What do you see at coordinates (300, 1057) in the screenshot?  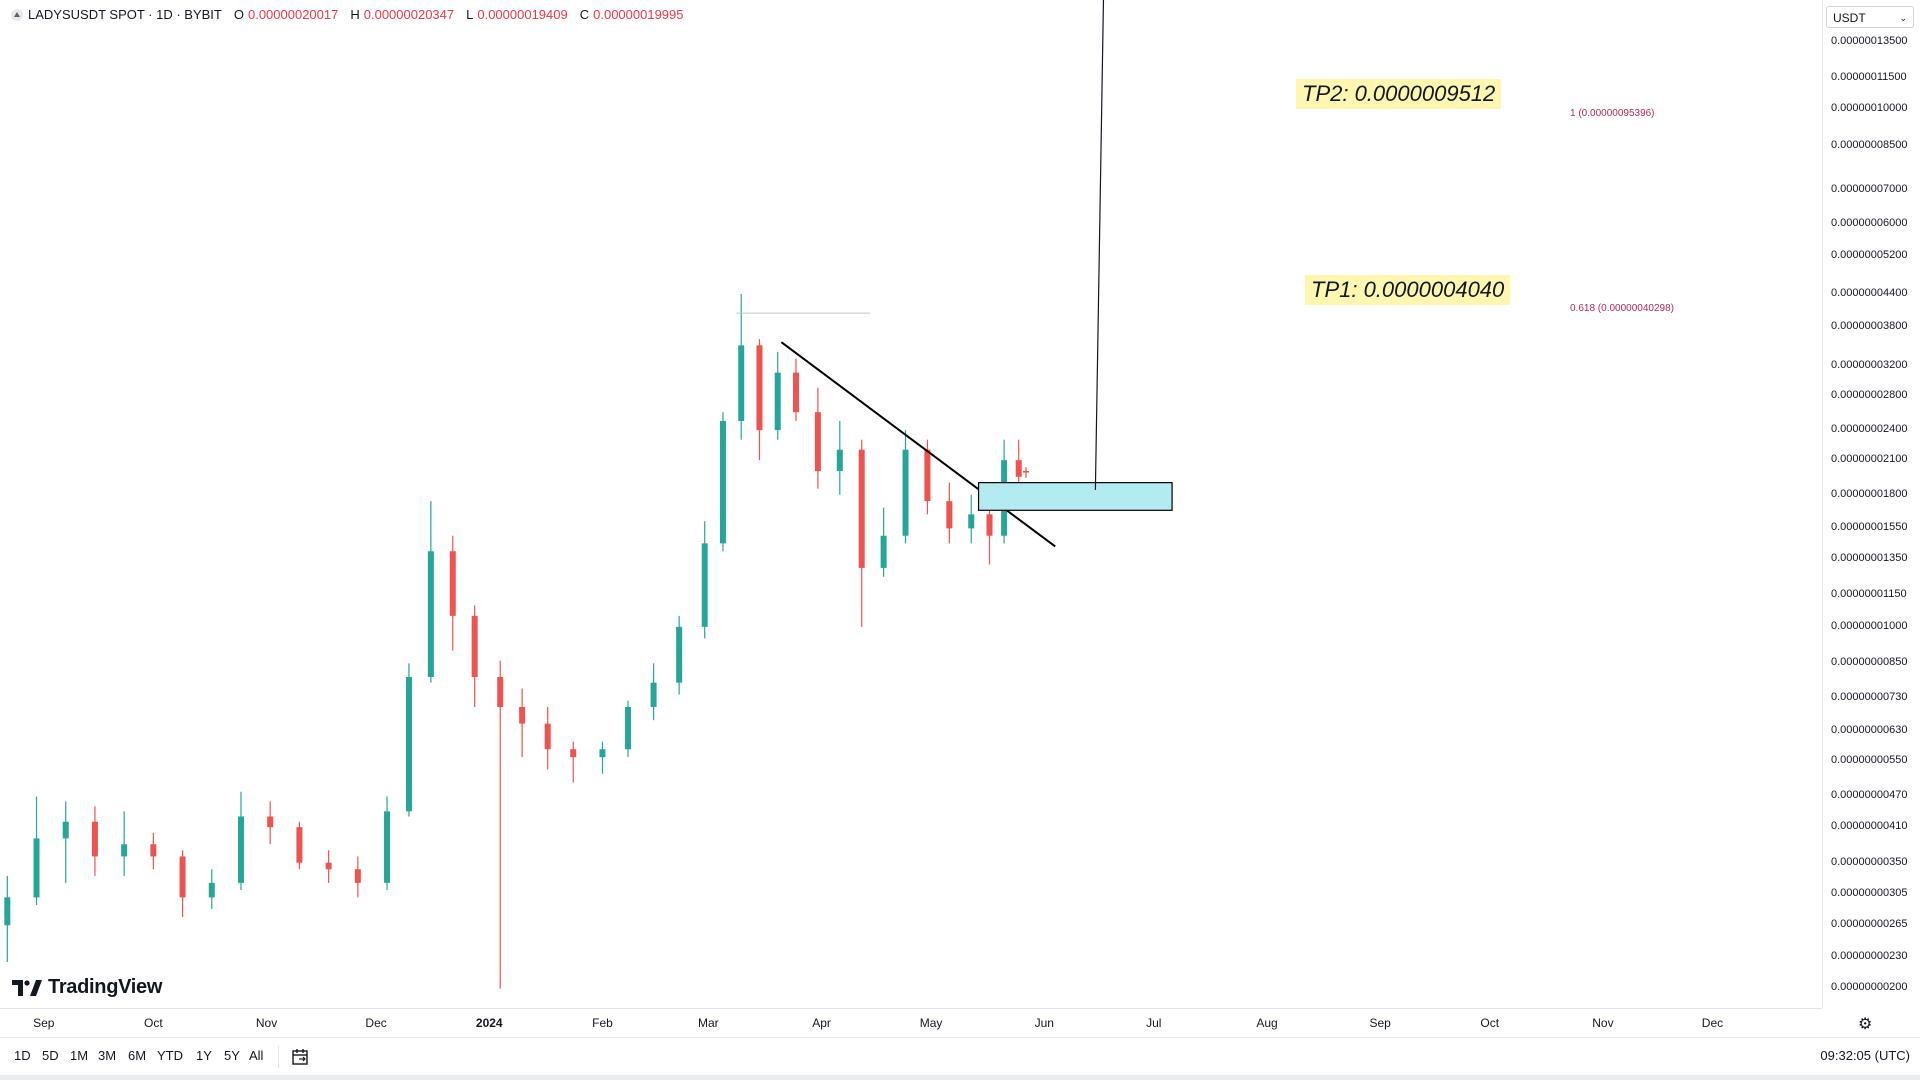 I see `calendar-icon` at bounding box center [300, 1057].